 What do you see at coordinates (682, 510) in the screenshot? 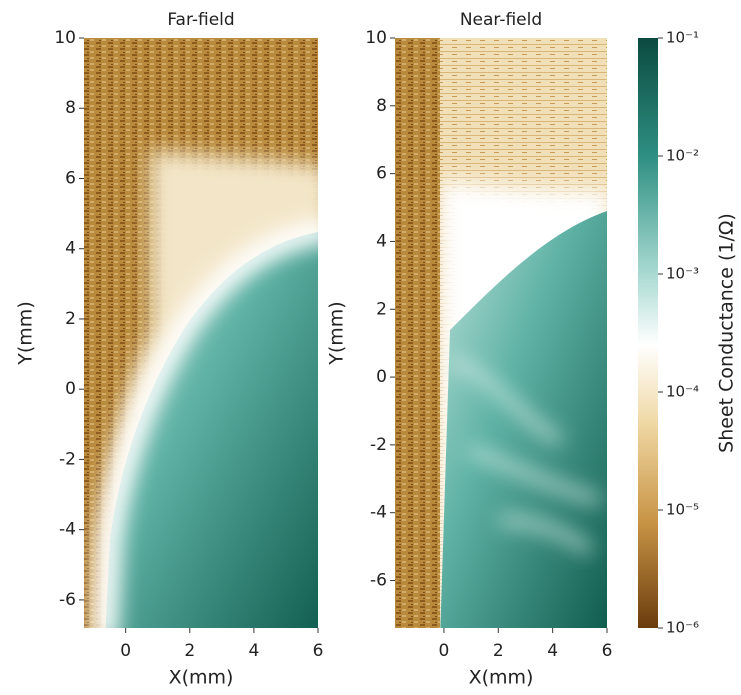
I see `colorbar-tick-label: 10⁻⁵` at bounding box center [682, 510].